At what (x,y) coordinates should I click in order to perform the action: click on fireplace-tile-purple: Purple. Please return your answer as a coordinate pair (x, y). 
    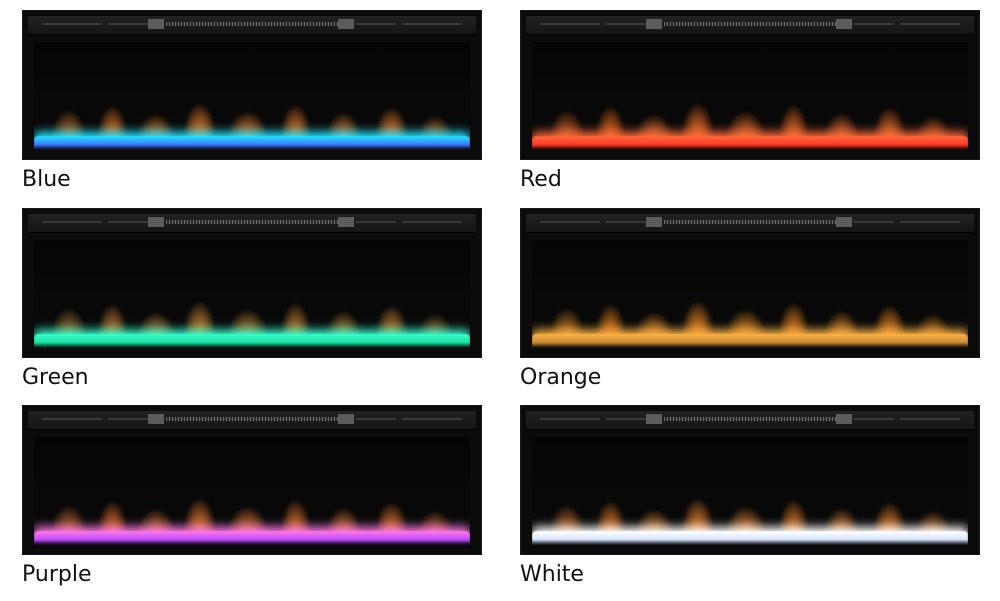
    Looking at the image, I should click on (252, 500).